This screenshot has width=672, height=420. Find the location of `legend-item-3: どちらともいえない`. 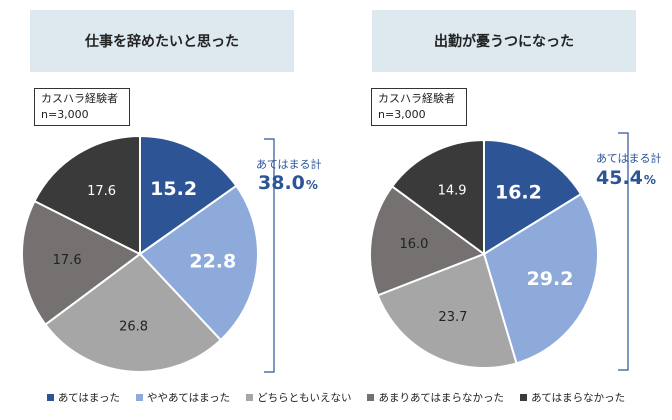

legend-item-3: どちらともいえない is located at coordinates (298, 397).